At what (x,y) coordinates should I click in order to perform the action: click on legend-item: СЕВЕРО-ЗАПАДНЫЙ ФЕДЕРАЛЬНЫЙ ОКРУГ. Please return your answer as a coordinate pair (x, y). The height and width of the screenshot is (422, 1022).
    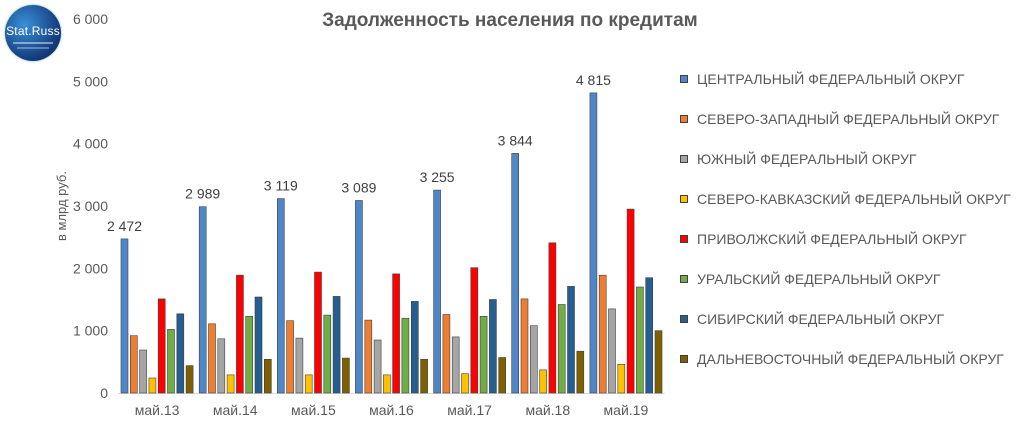
    Looking at the image, I should click on (847, 119).